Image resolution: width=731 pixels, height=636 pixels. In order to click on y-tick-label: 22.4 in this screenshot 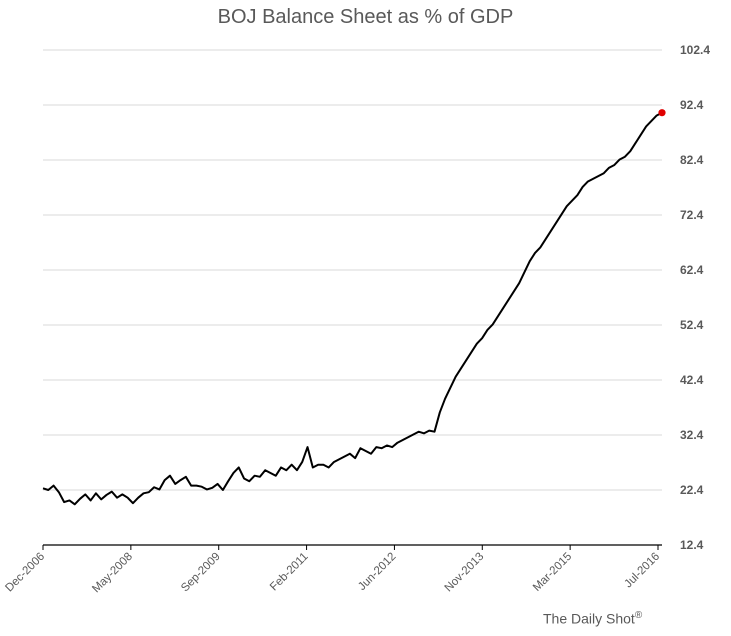, I will do `click(692, 490)`.